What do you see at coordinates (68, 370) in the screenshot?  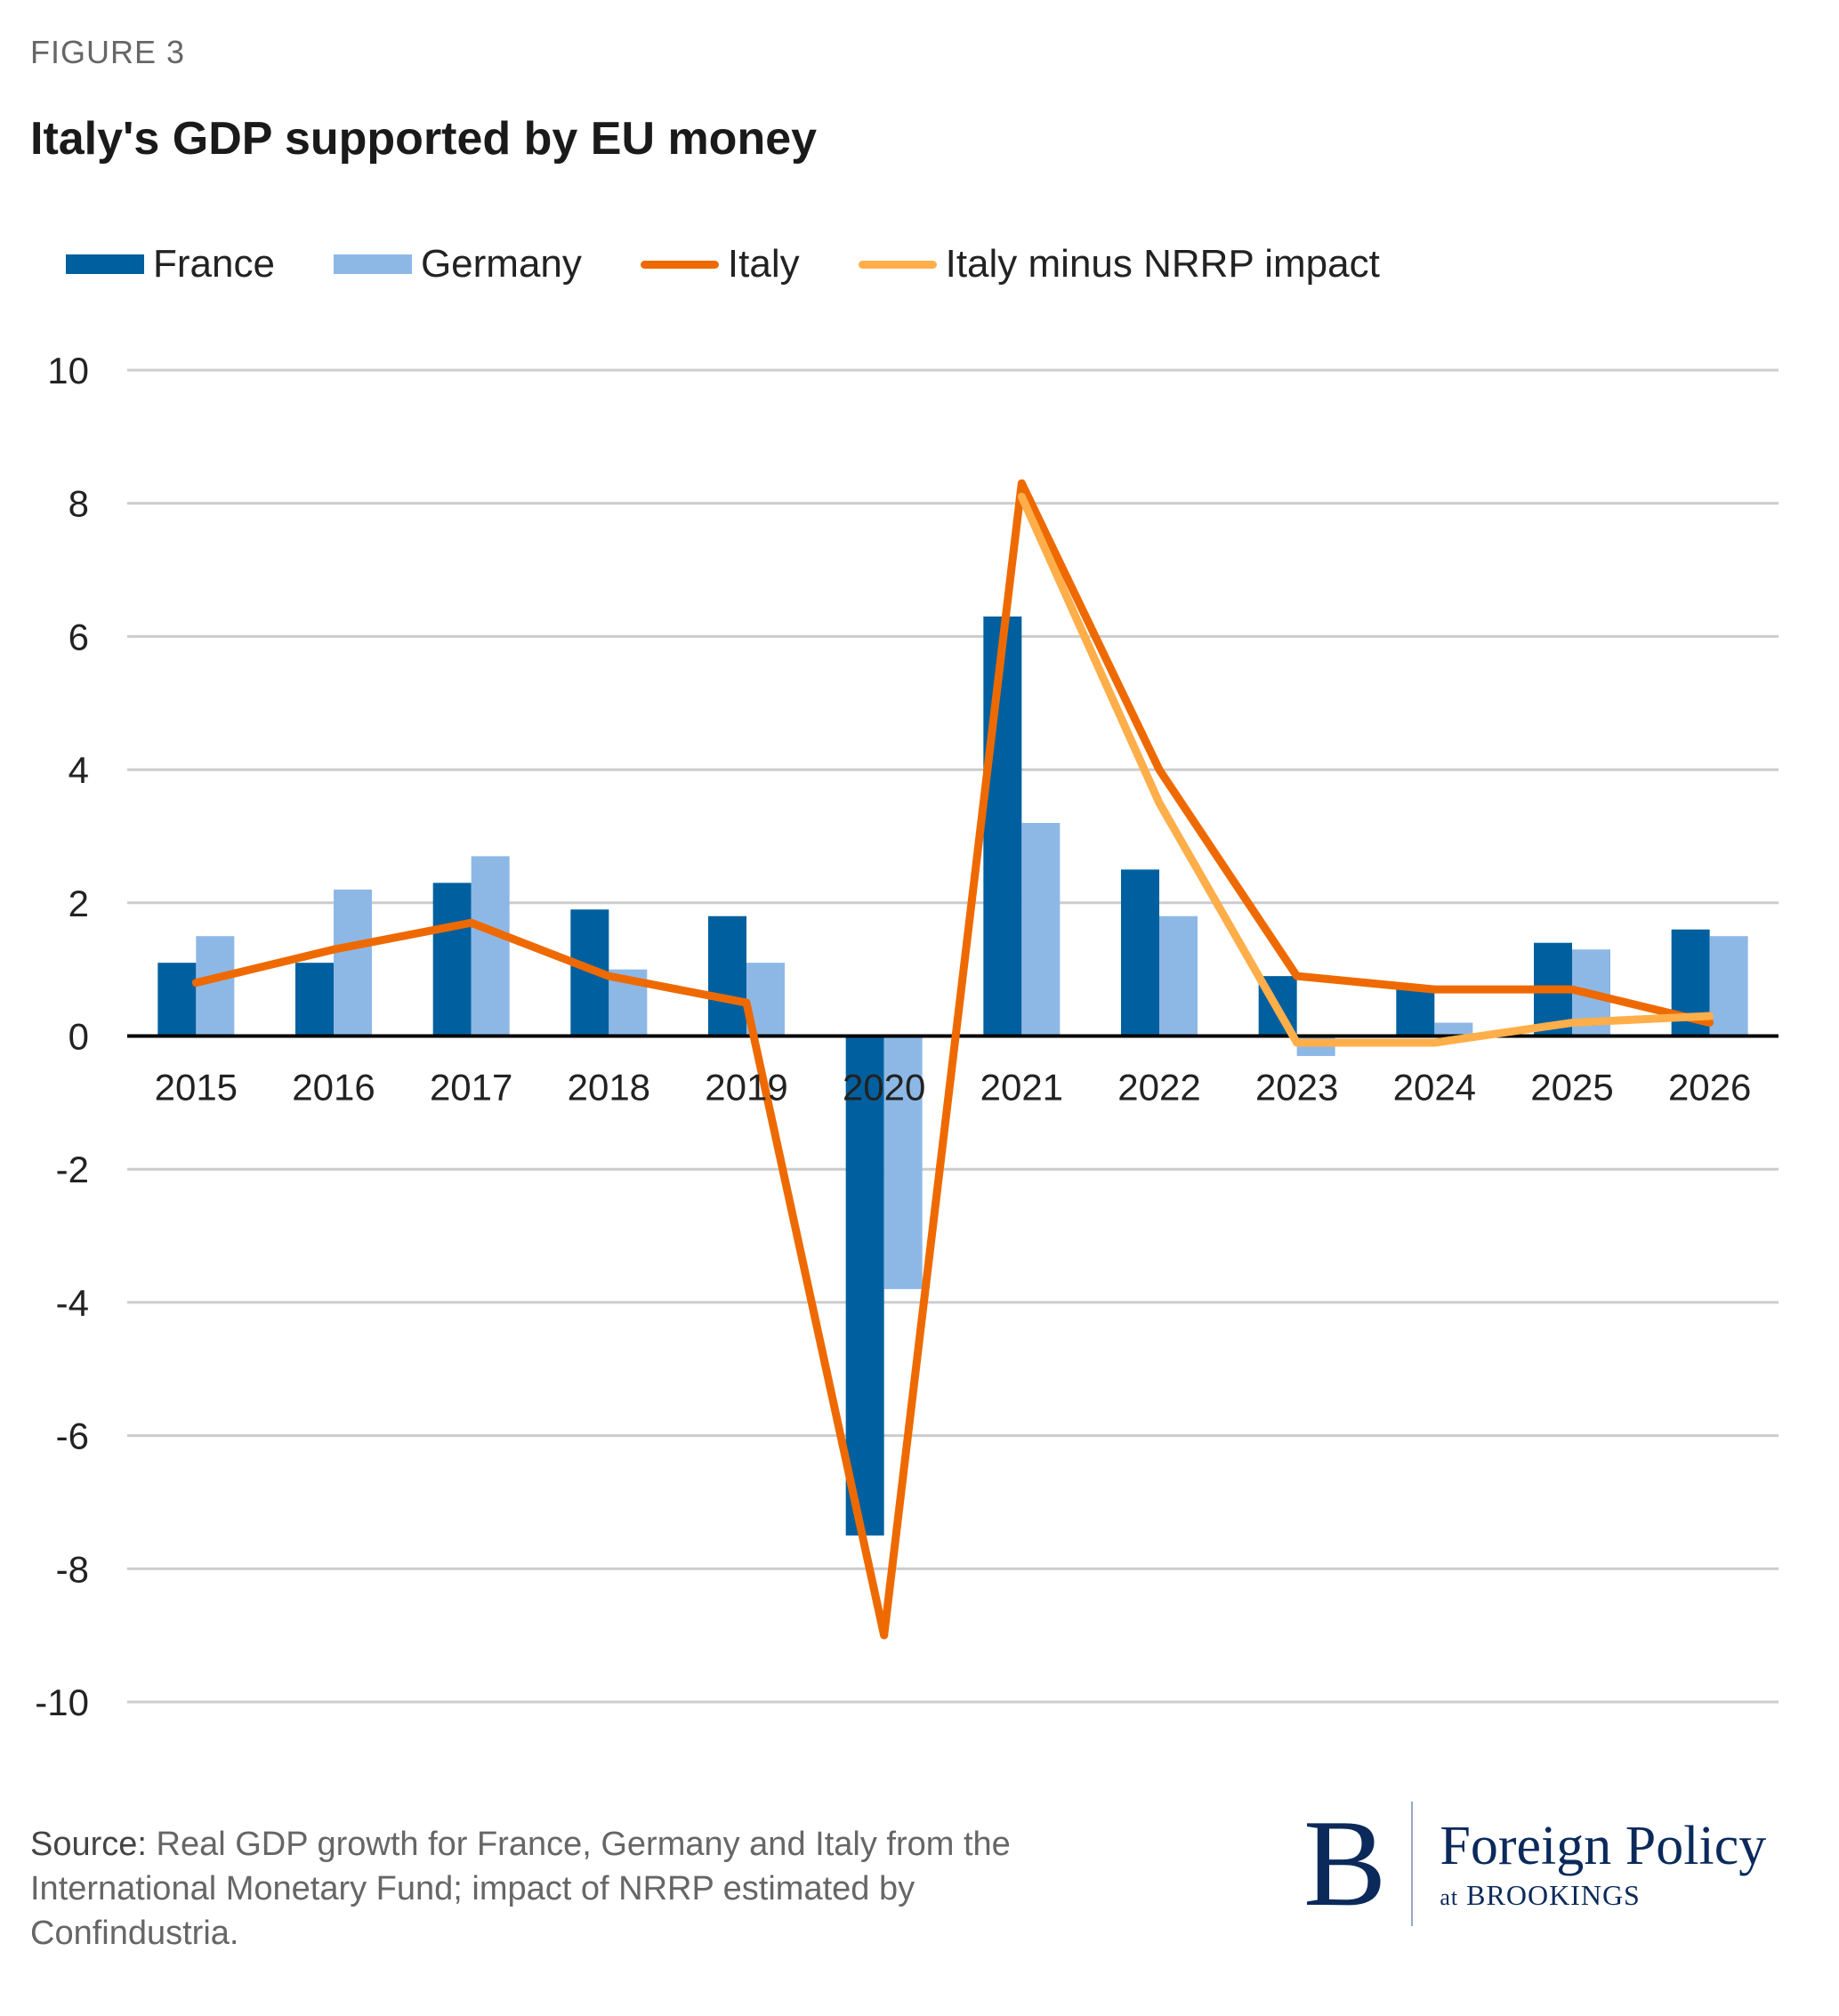 I see `y-tick-label: 10` at bounding box center [68, 370].